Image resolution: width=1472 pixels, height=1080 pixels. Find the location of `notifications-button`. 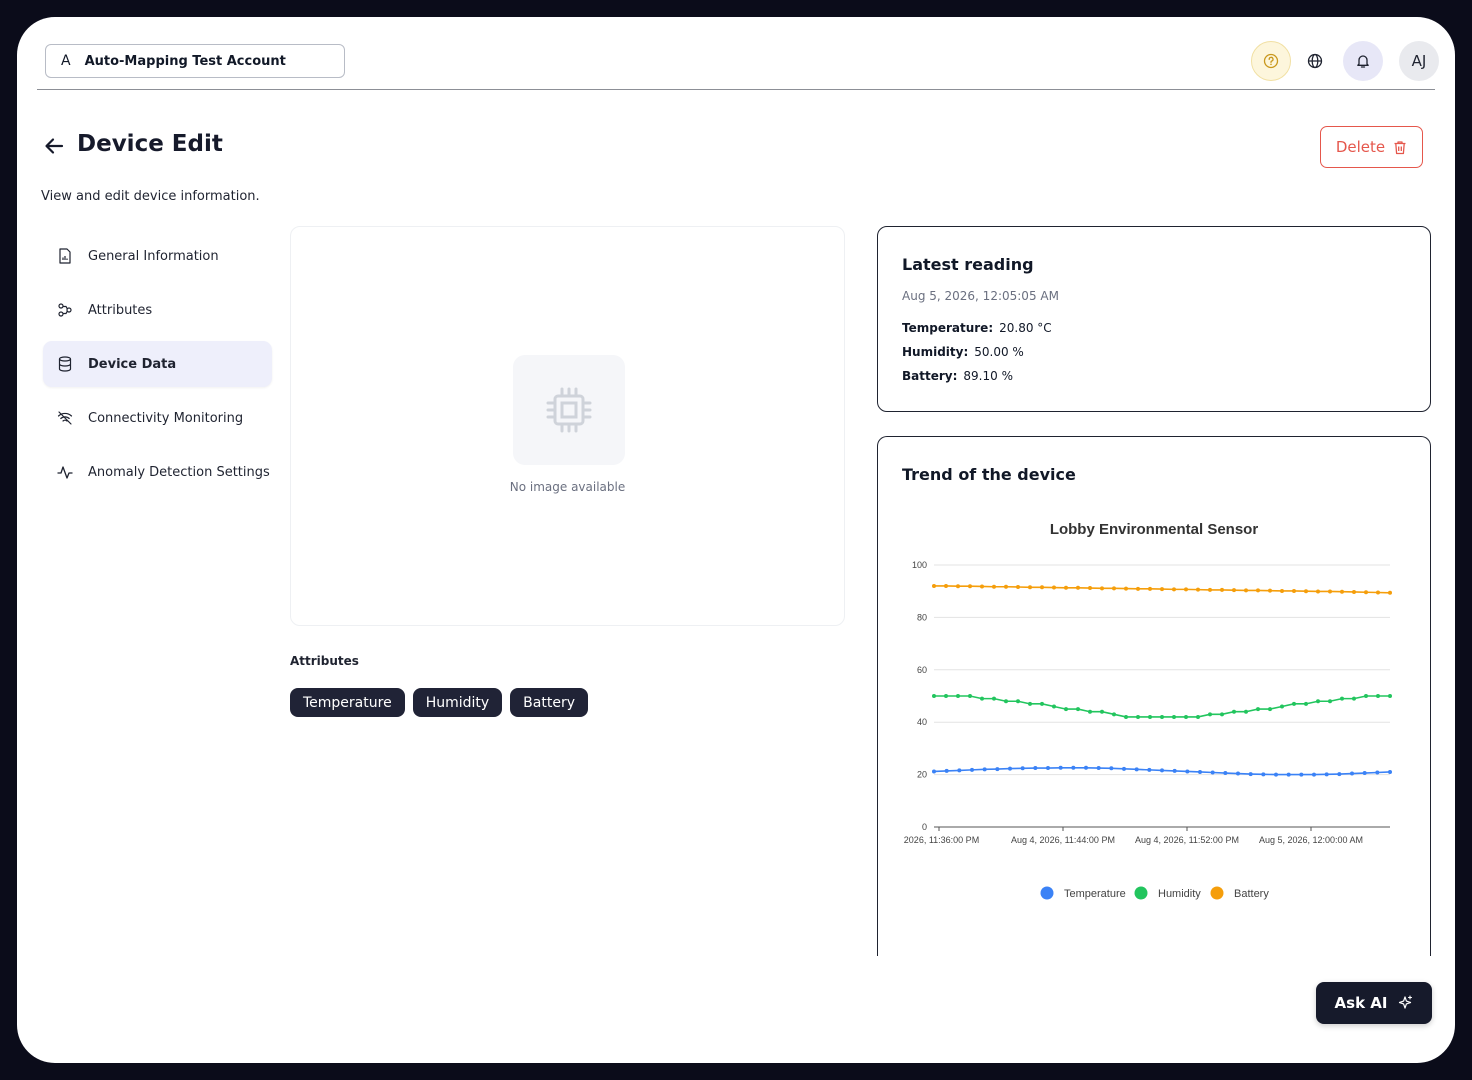

notifications-button is located at coordinates (1363, 61).